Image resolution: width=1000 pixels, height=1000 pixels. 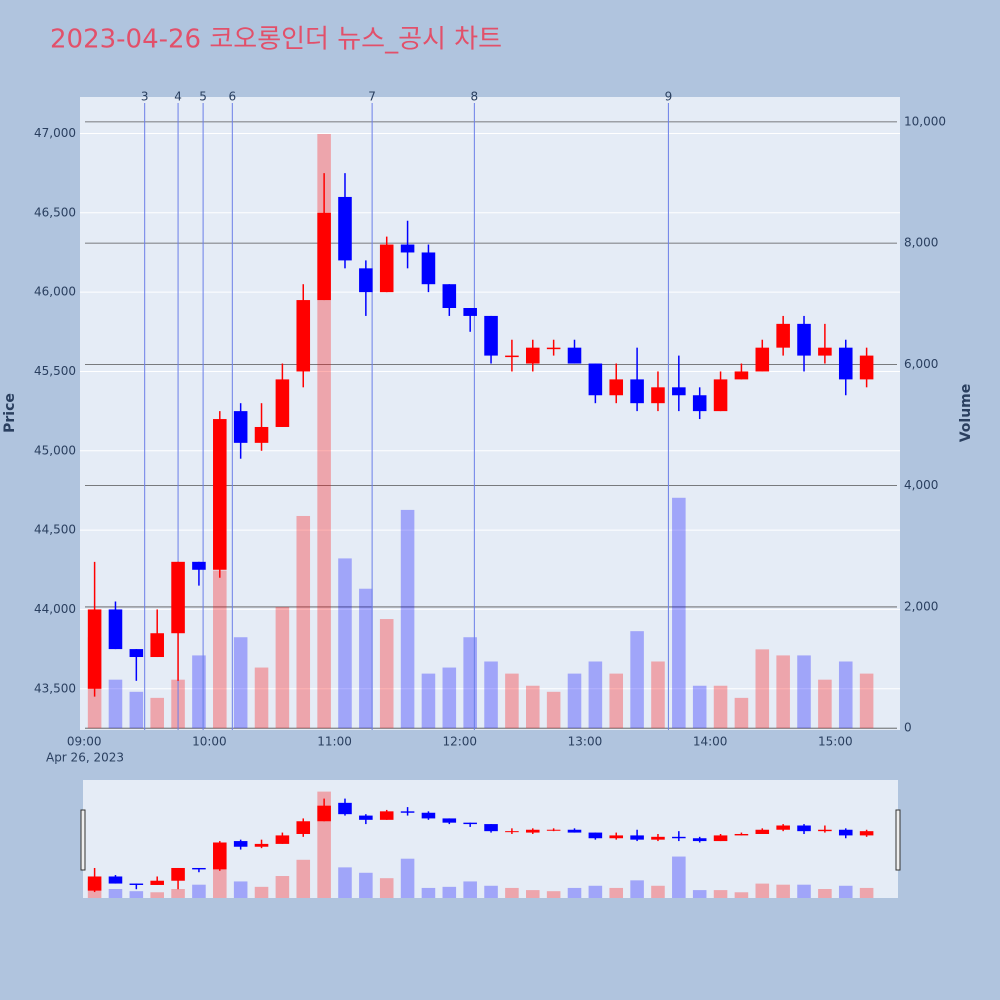 What do you see at coordinates (10, 413) in the screenshot?
I see `y-axis-title: Price` at bounding box center [10, 413].